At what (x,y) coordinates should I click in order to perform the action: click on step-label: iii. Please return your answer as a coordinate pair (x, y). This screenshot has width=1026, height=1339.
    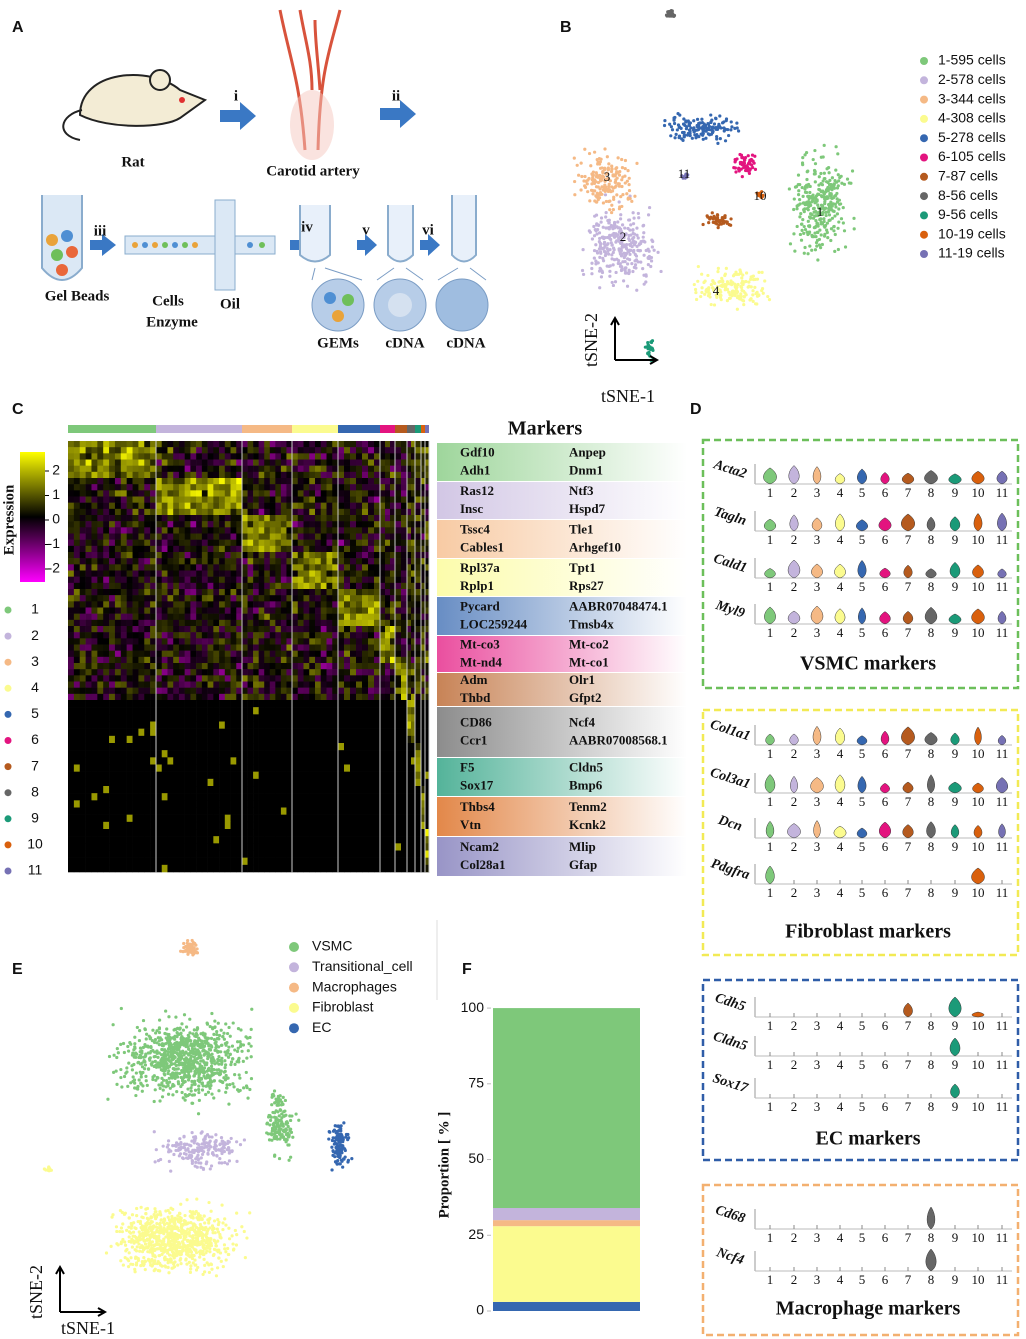
    Looking at the image, I should click on (100, 231).